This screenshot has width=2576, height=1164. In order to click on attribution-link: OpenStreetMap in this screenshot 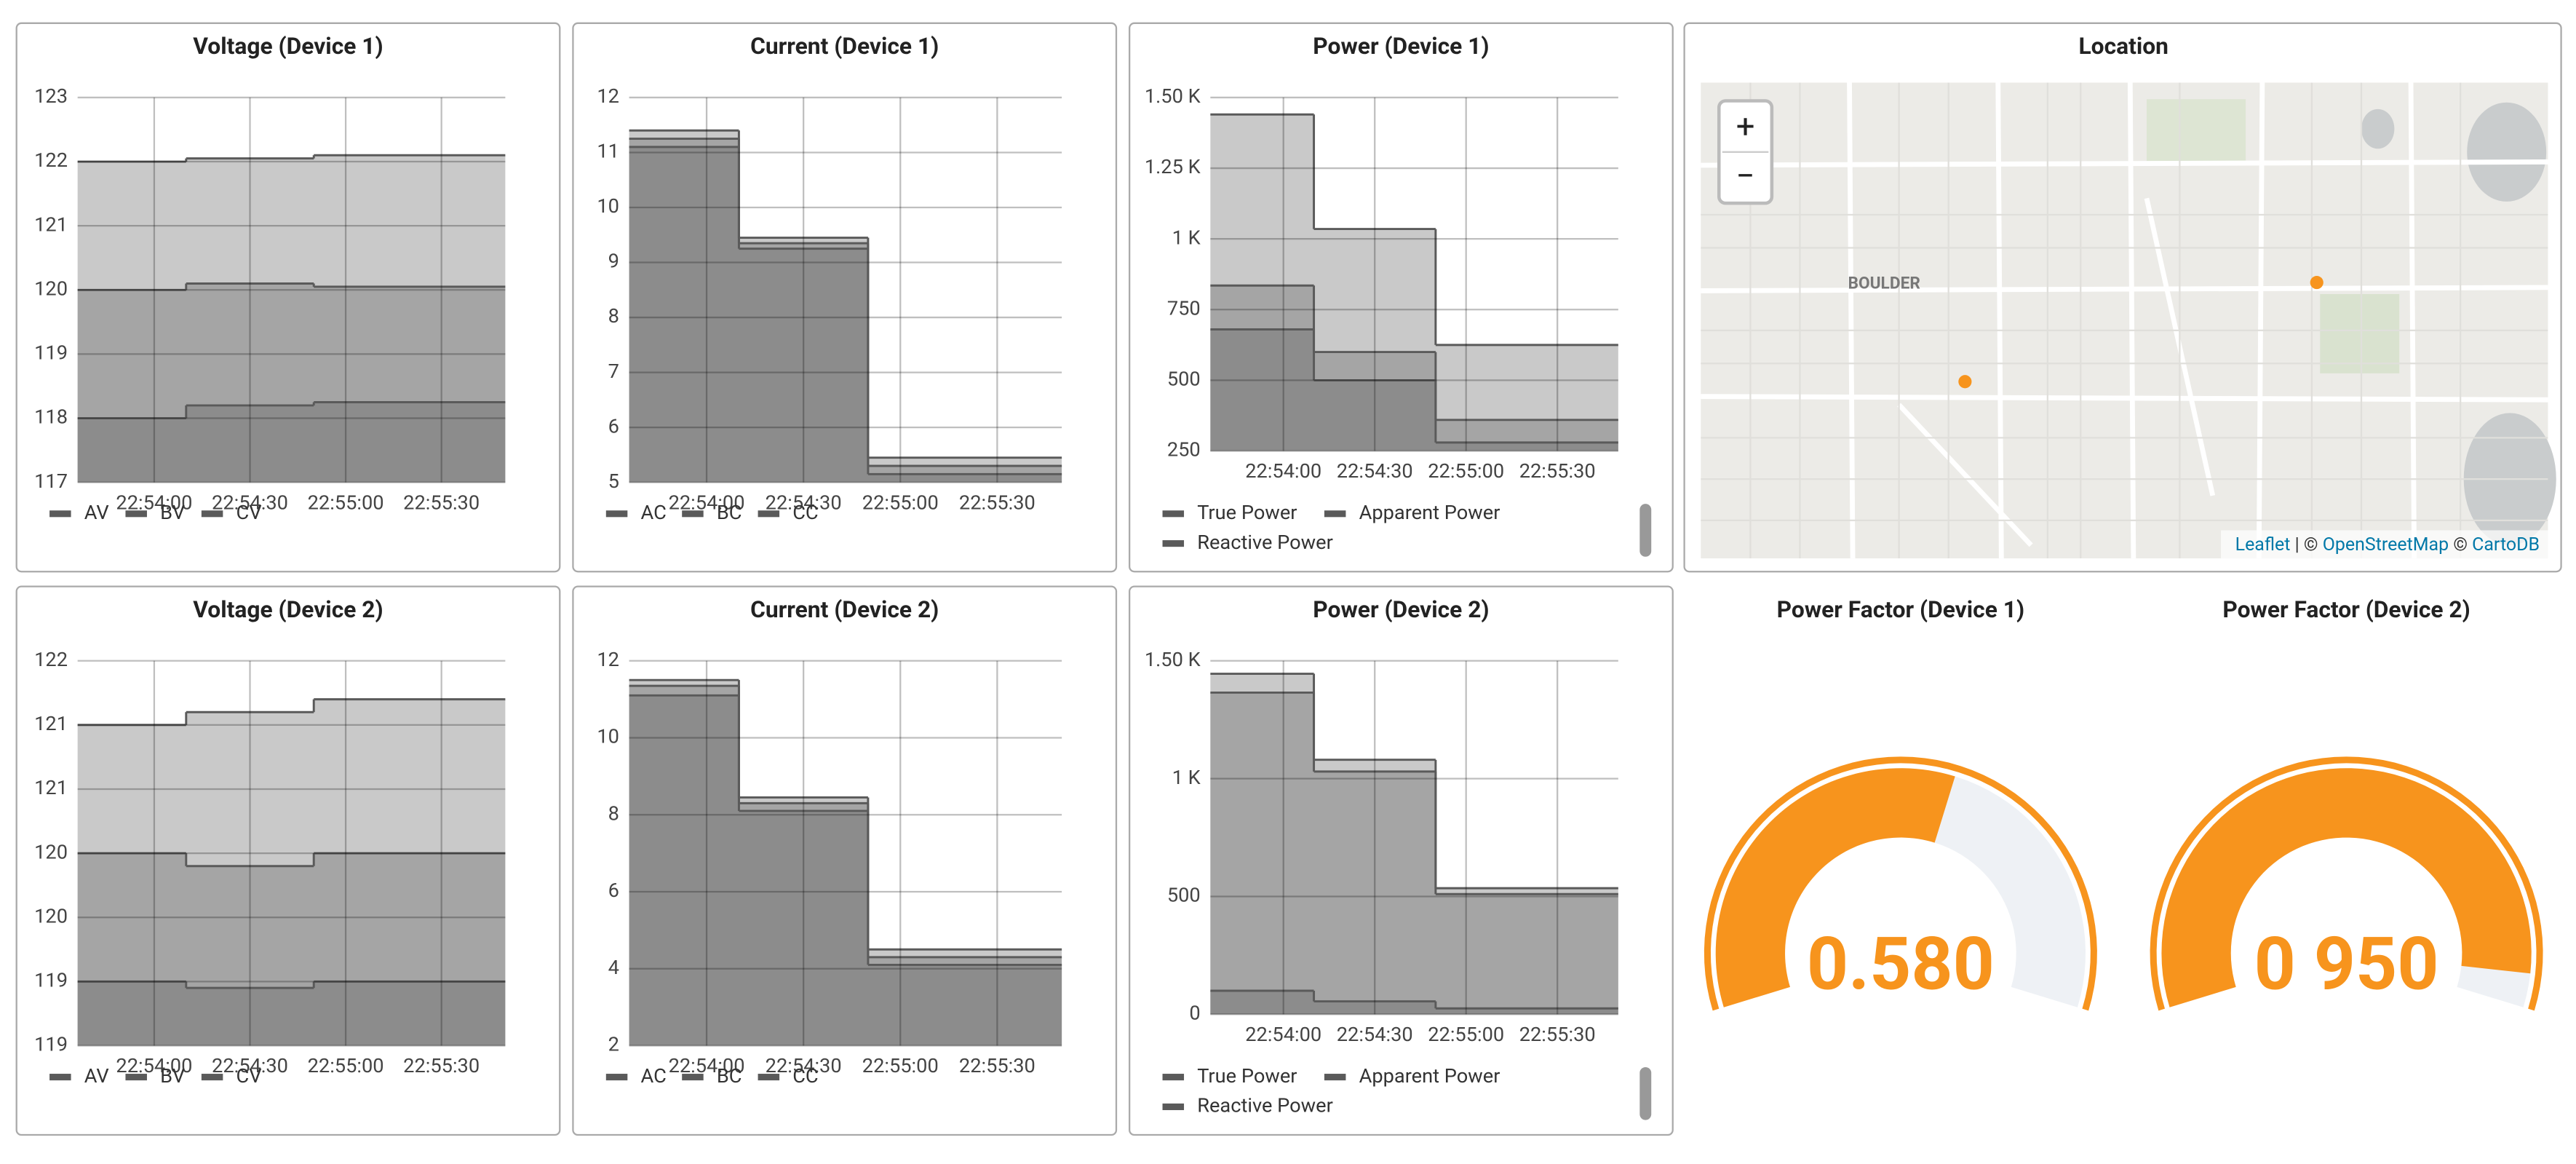, I will do `click(2386, 544)`.